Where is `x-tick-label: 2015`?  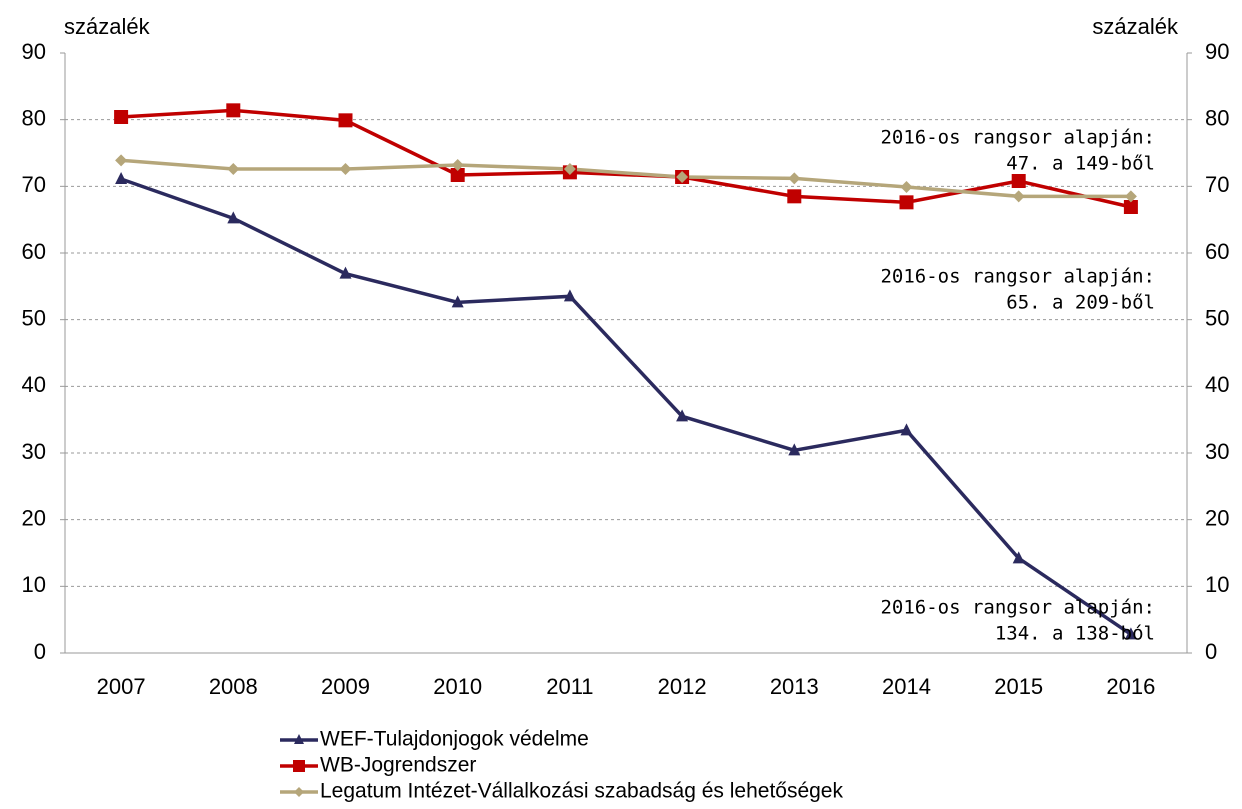 x-tick-label: 2015 is located at coordinates (1018, 686).